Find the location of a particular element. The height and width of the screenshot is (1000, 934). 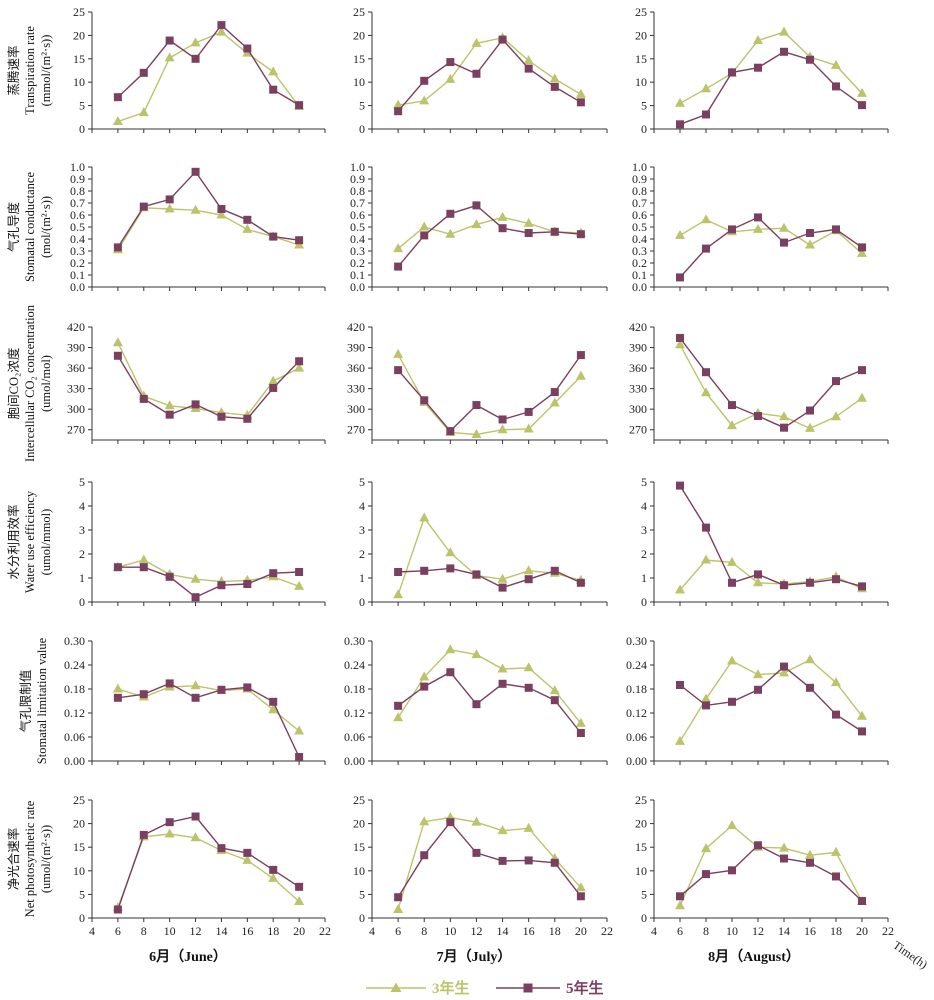

row-label-5-label_cn: 净光合速率 is located at coordinates (13, 859).